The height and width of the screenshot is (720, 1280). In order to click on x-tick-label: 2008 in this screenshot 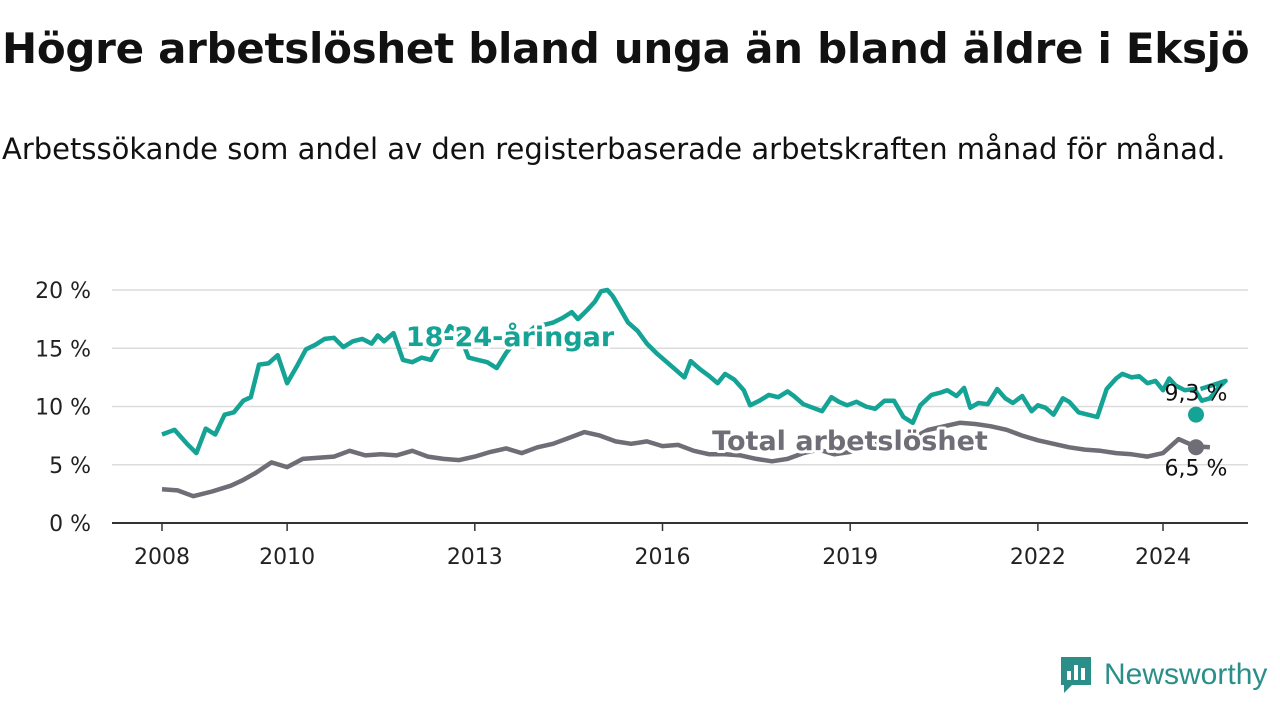, I will do `click(162, 557)`.